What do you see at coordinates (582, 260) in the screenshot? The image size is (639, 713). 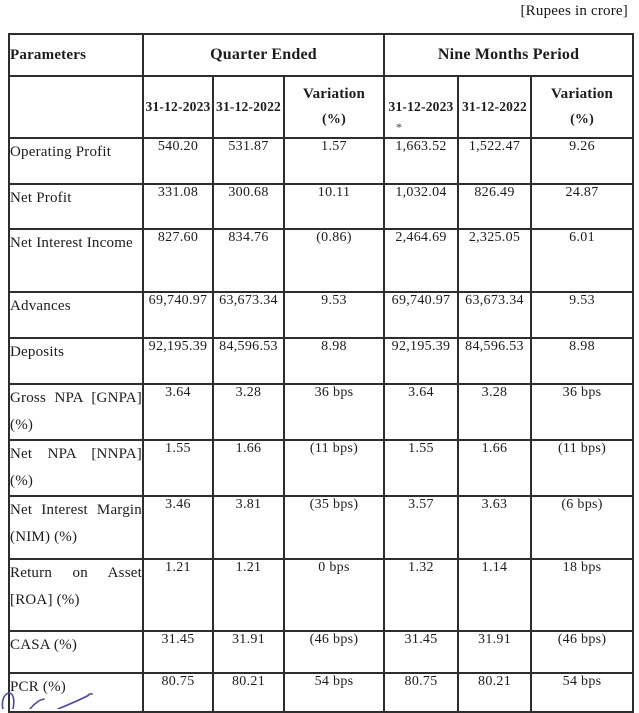 I see `cell-value: 6.01` at bounding box center [582, 260].